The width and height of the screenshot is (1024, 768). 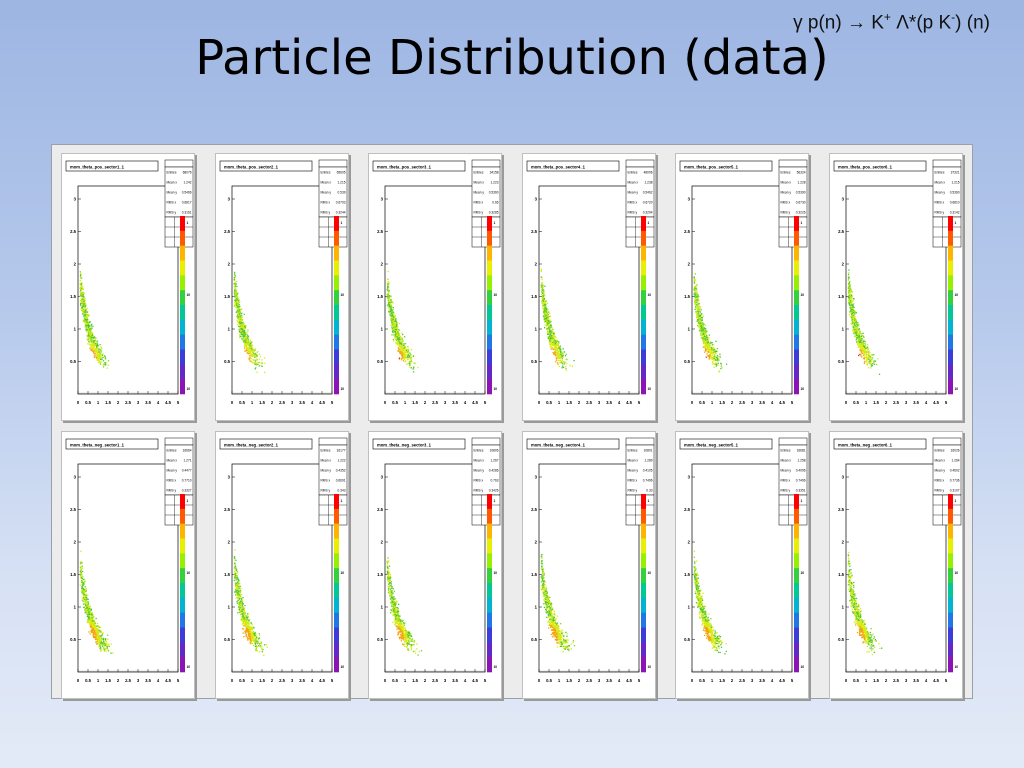 What do you see at coordinates (946, 192) in the screenshot?
I see `stats-box` at bounding box center [946, 192].